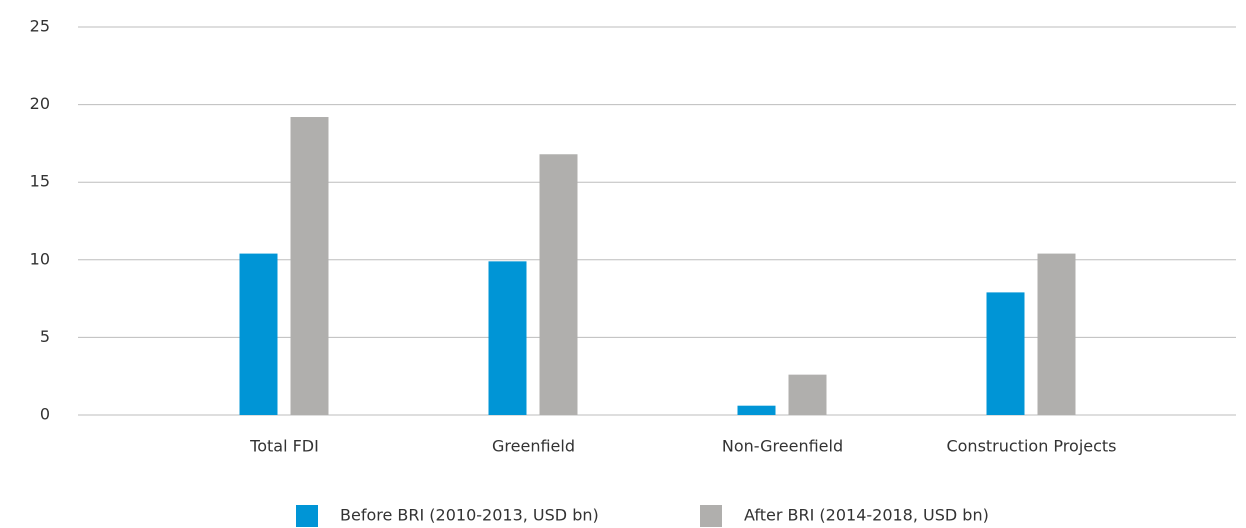  I want to click on x-tick-label: Non-Greenfield, so click(782, 446).